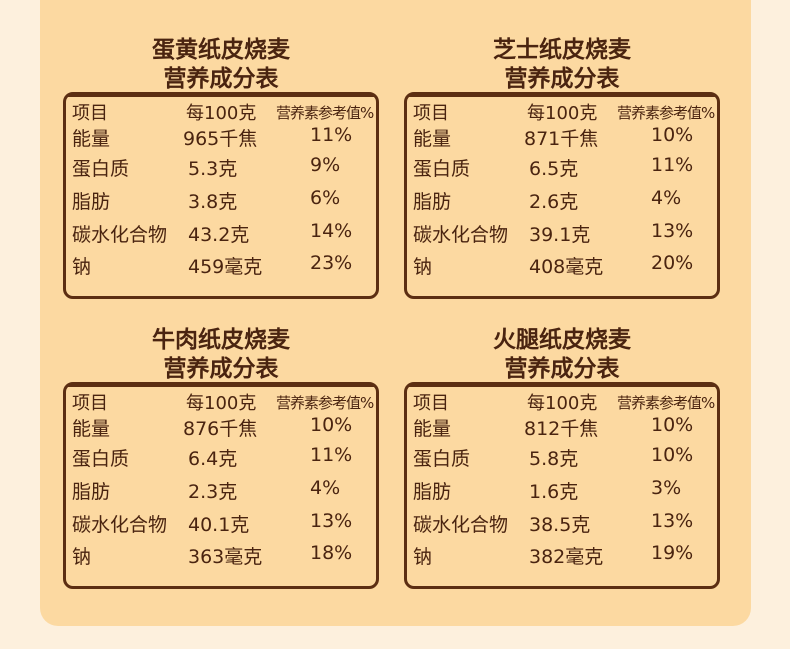 This screenshot has height=649, width=790. What do you see at coordinates (220, 139) in the screenshot?
I see `cell: 965千焦` at bounding box center [220, 139].